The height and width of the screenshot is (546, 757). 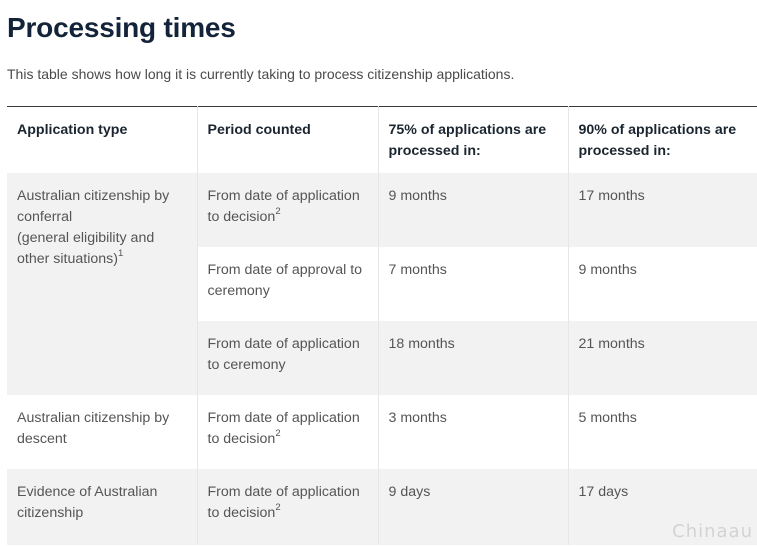 What do you see at coordinates (662, 506) in the screenshot?
I see `p90-cell: 17 days` at bounding box center [662, 506].